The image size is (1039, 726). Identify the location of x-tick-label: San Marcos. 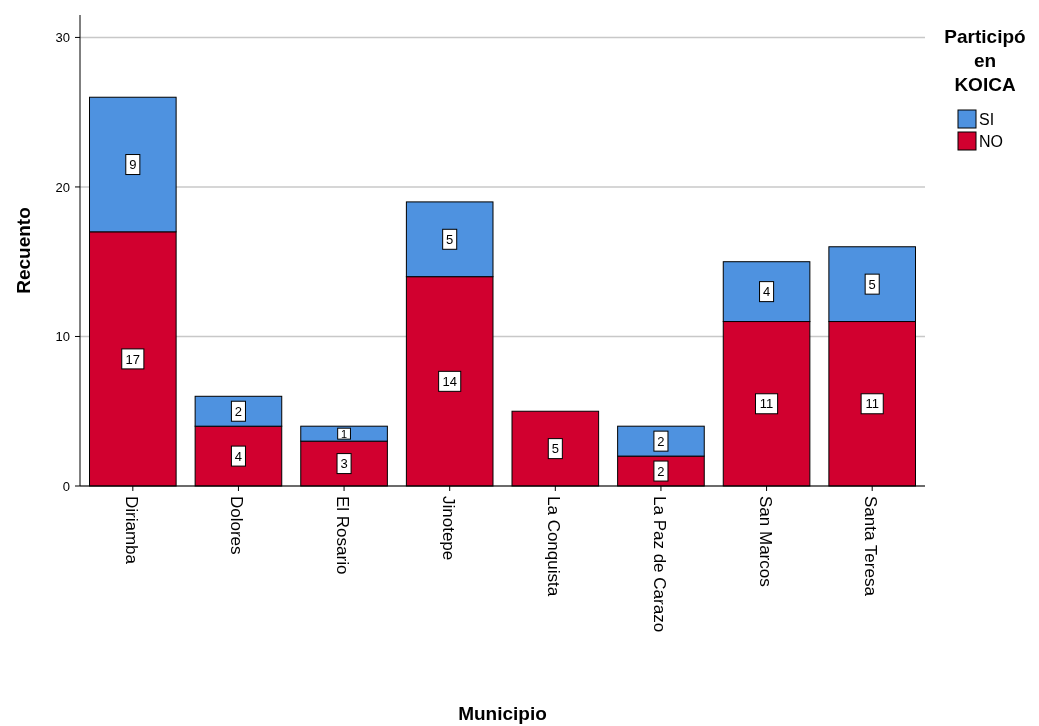
(765, 541).